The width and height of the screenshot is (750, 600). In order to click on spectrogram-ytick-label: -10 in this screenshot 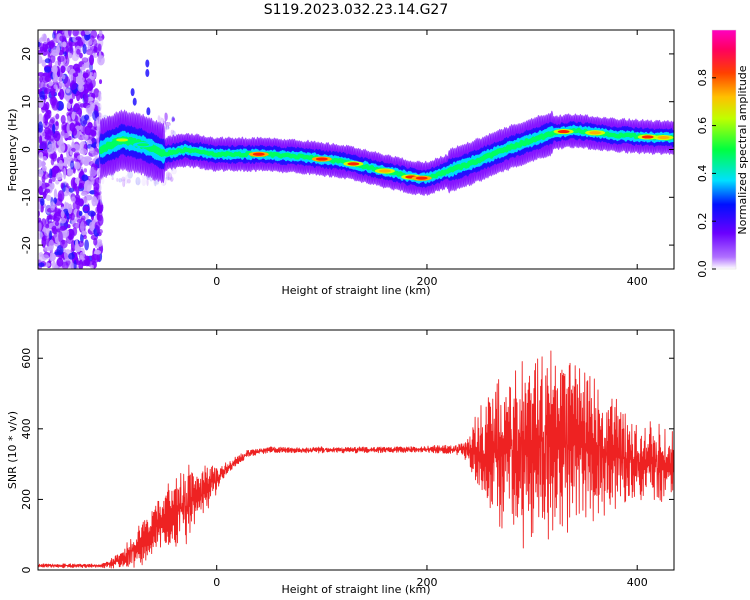, I will do `click(26, 197)`.